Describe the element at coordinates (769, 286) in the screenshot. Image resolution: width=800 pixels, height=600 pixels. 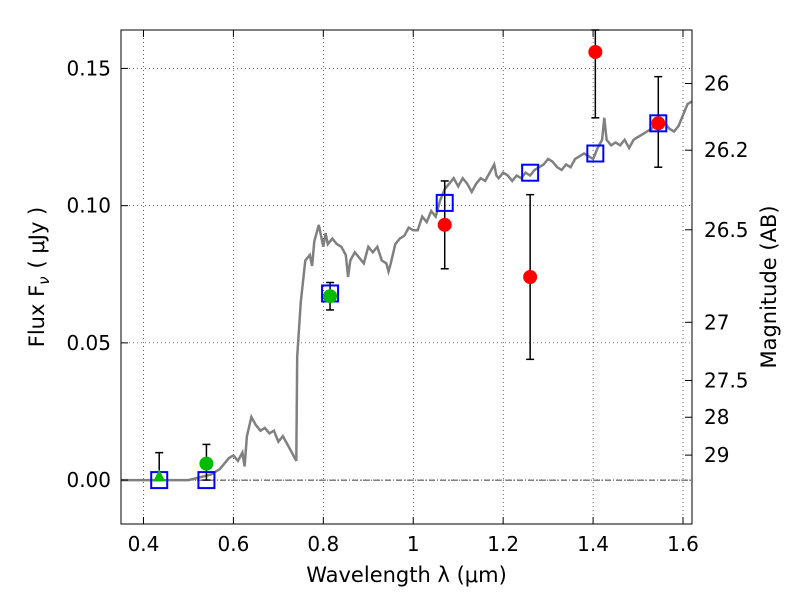
I see `y2-axis-label: Magnitude (AB)` at that location.